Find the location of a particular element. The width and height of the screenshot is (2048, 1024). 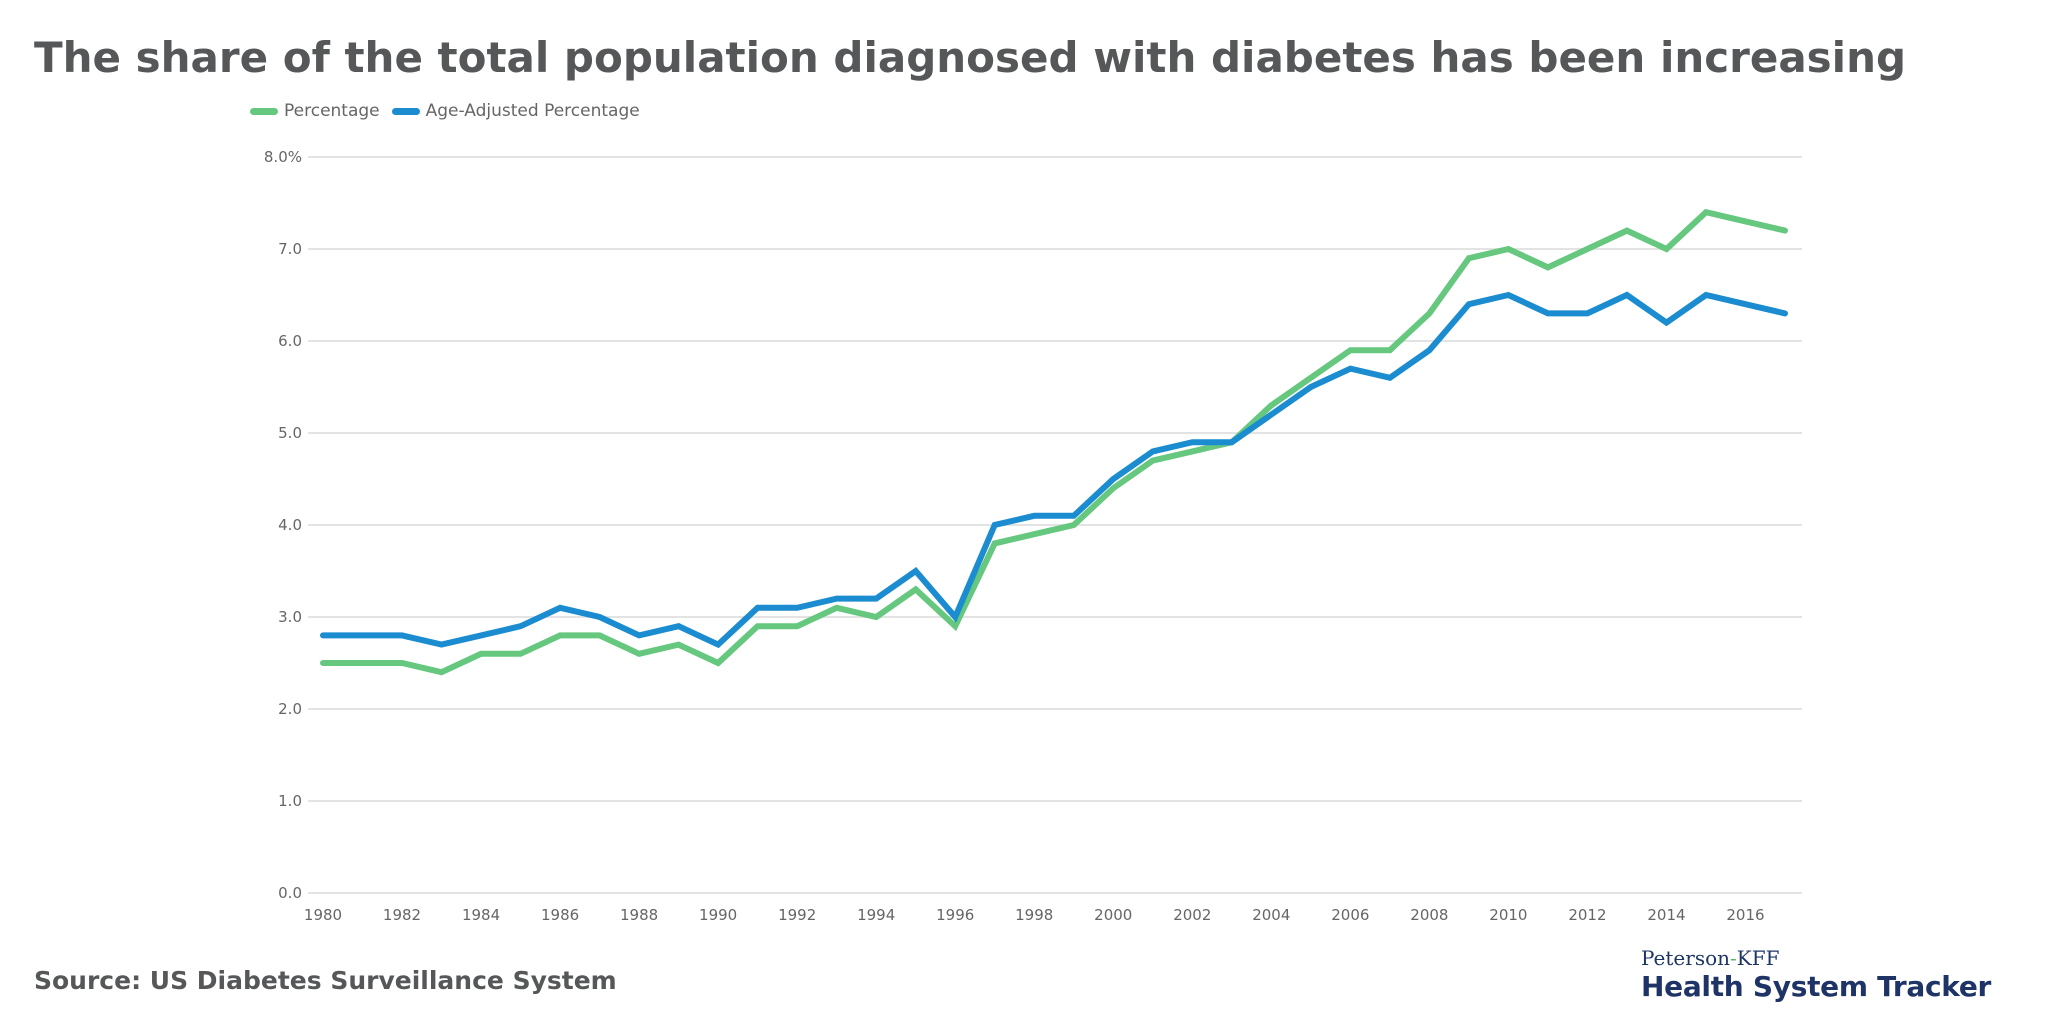

x-tick-label: 2014 is located at coordinates (1666, 915).